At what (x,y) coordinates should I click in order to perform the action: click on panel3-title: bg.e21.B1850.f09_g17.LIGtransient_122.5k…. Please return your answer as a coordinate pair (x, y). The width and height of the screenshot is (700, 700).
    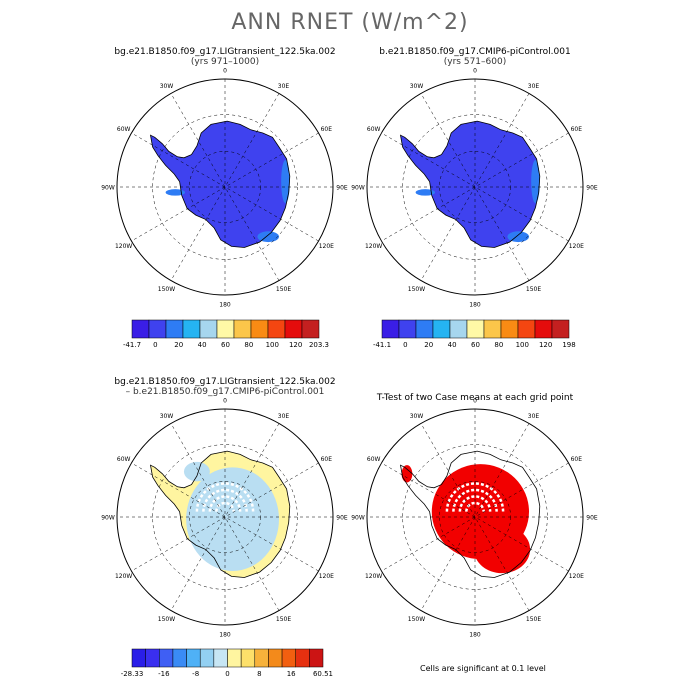
    Looking at the image, I should click on (225, 382).